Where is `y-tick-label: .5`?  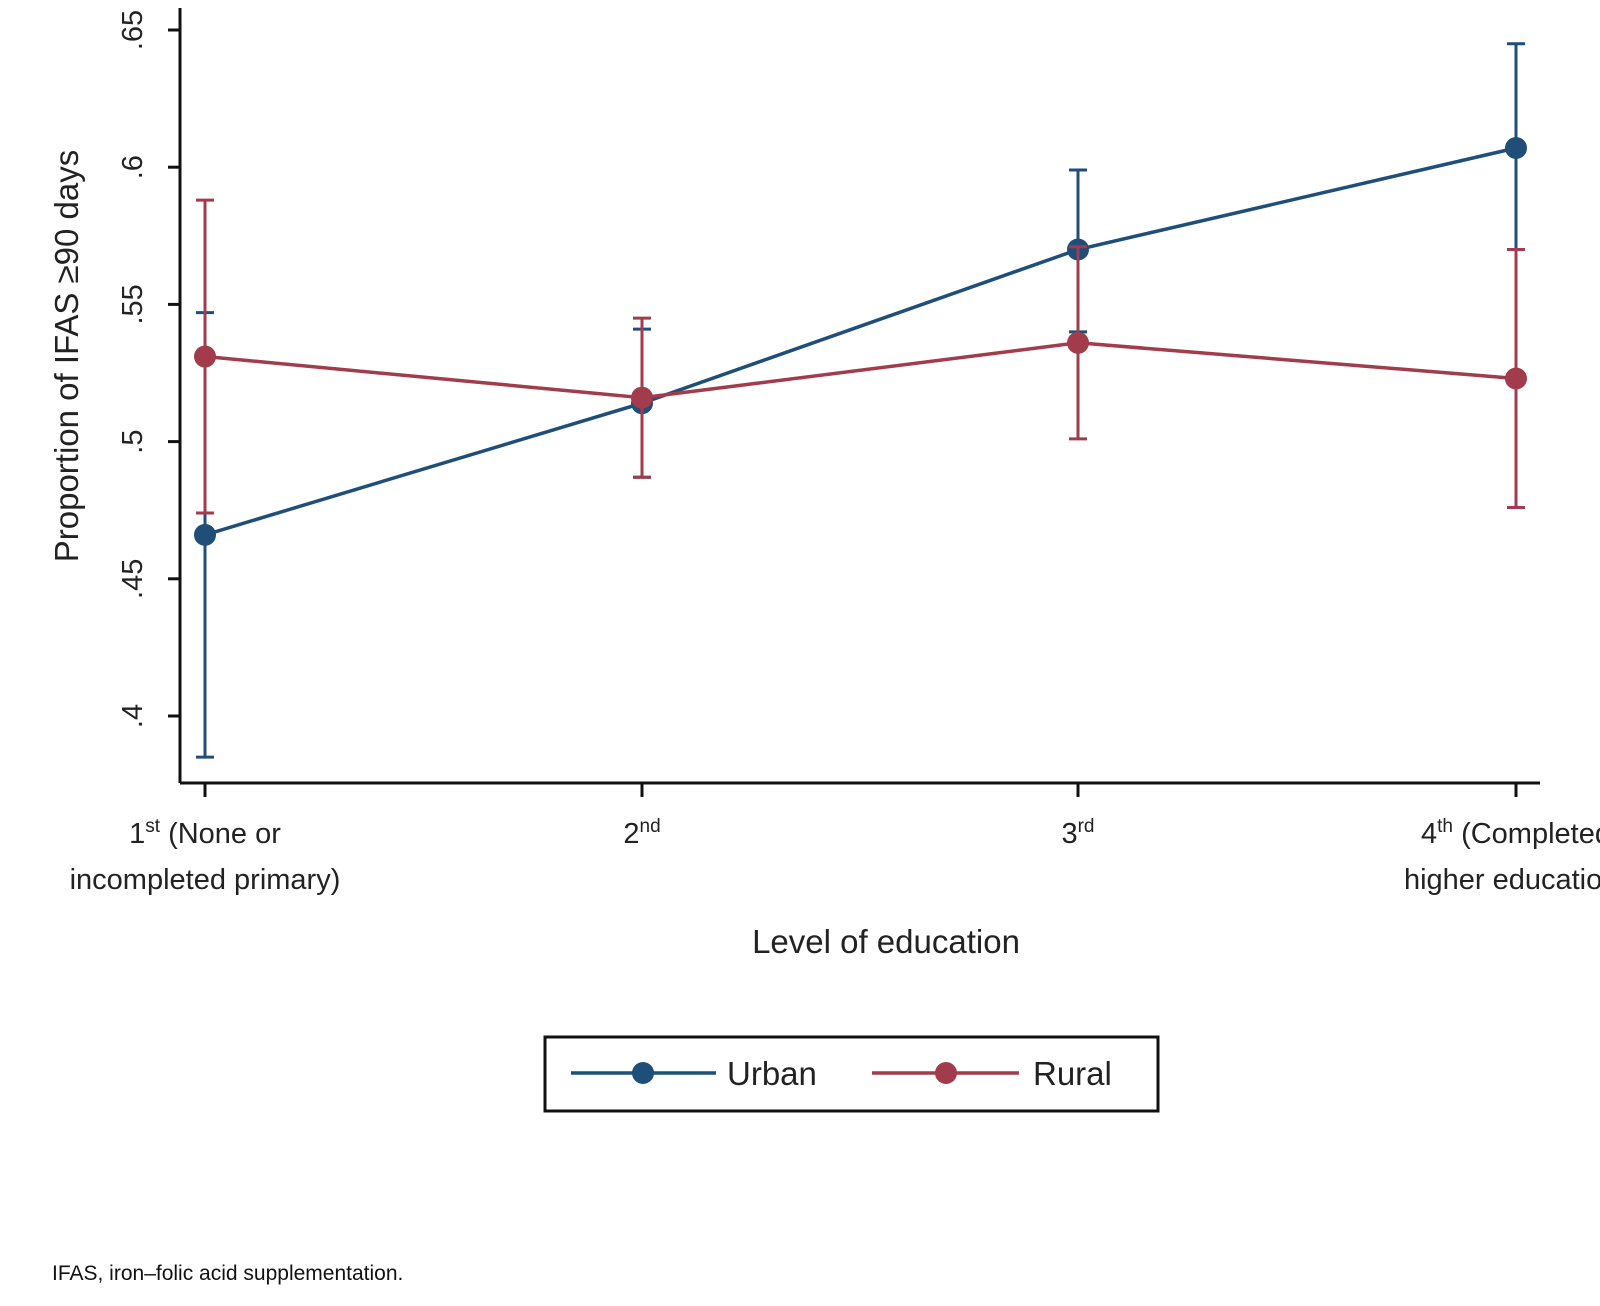 y-tick-label: .5 is located at coordinates (133, 442).